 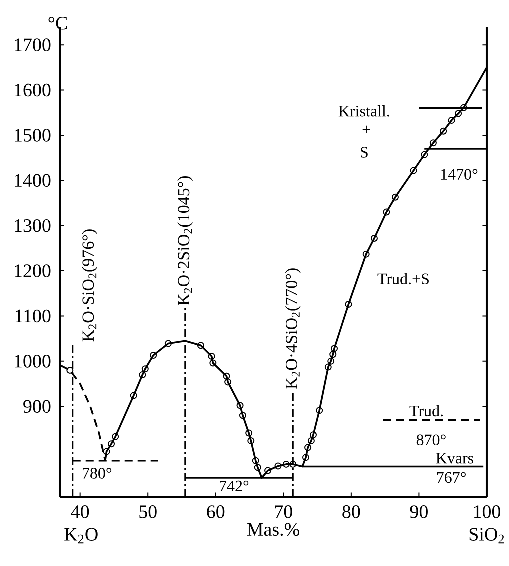 I want to click on annotation: Trud.+S, so click(x=403, y=279).